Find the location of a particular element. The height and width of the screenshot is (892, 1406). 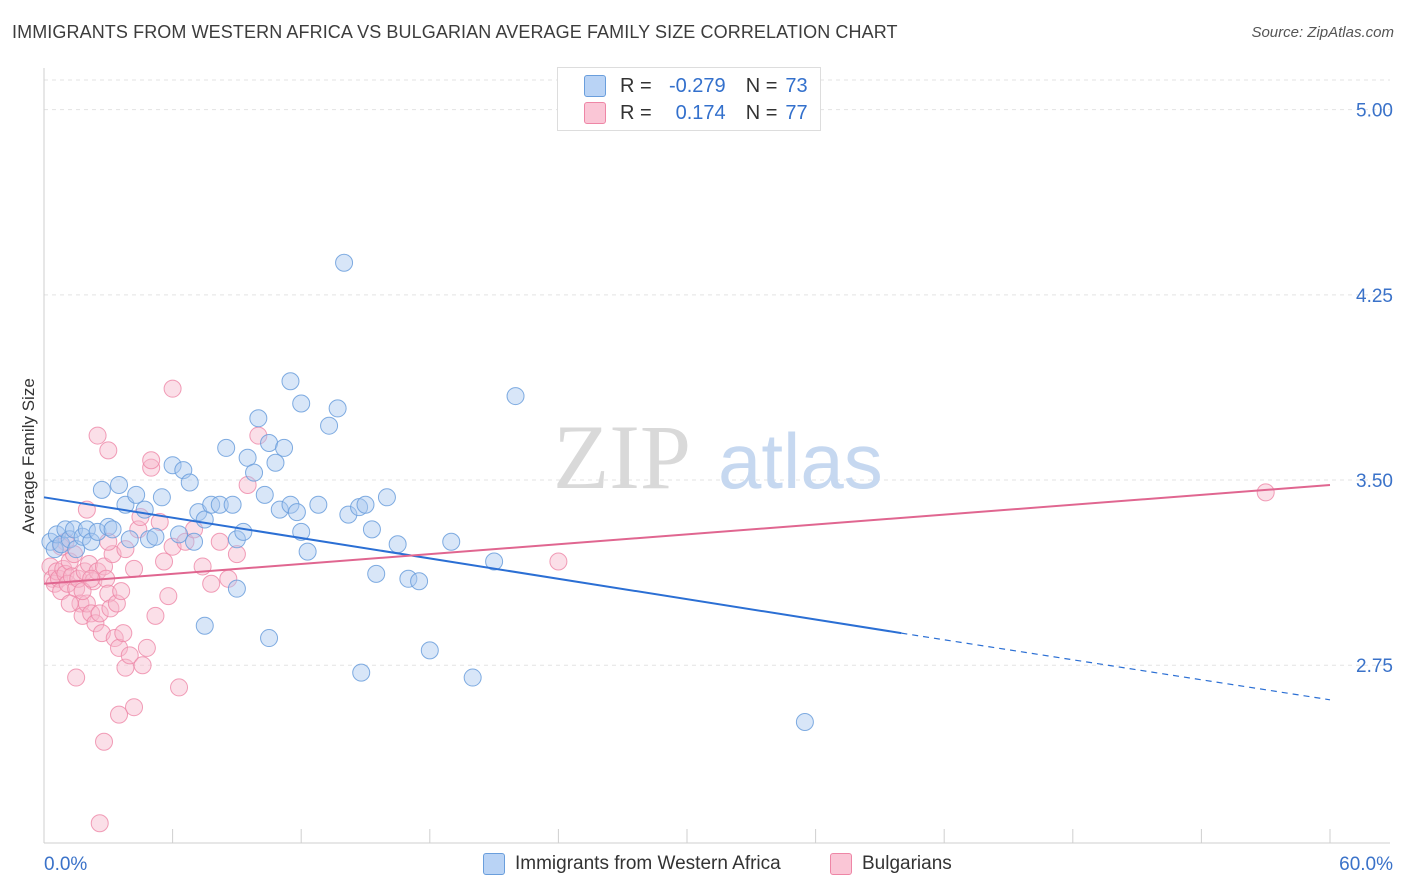

legend-row-western-africa: R = -0.279 N = 73 is located at coordinates (696, 86).